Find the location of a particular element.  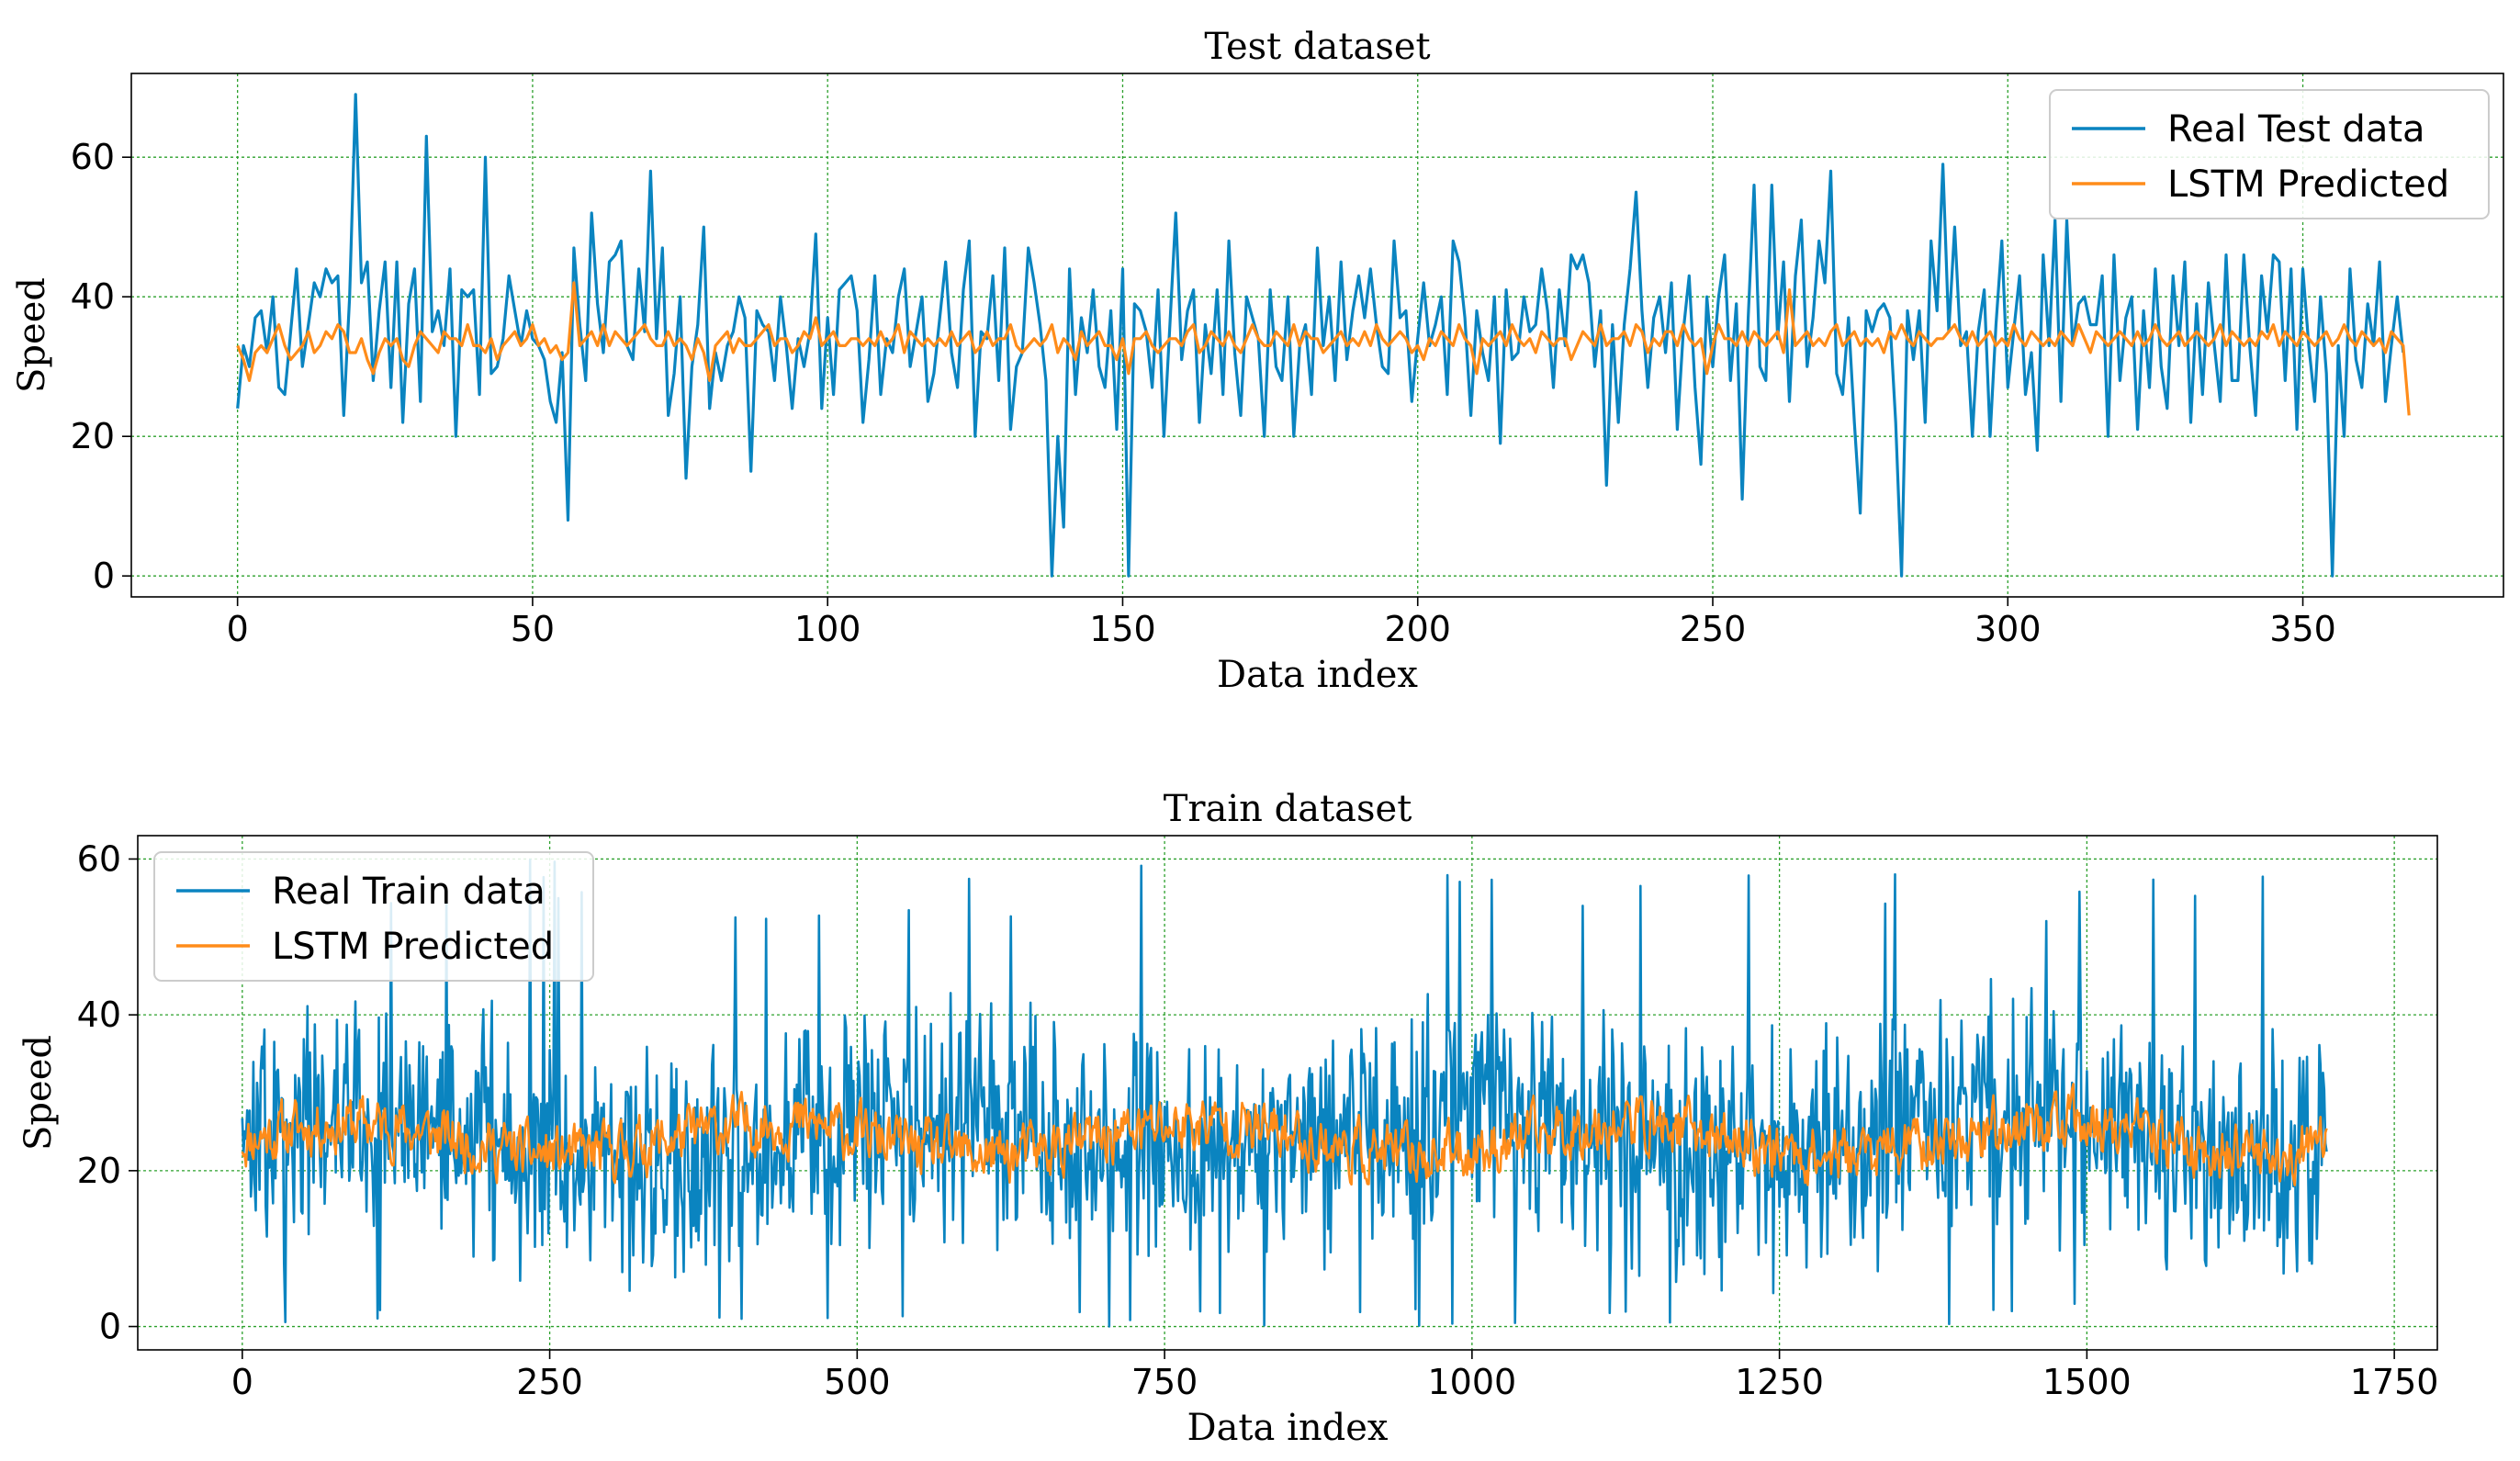

x-tick-label: 200 is located at coordinates (1417, 629).